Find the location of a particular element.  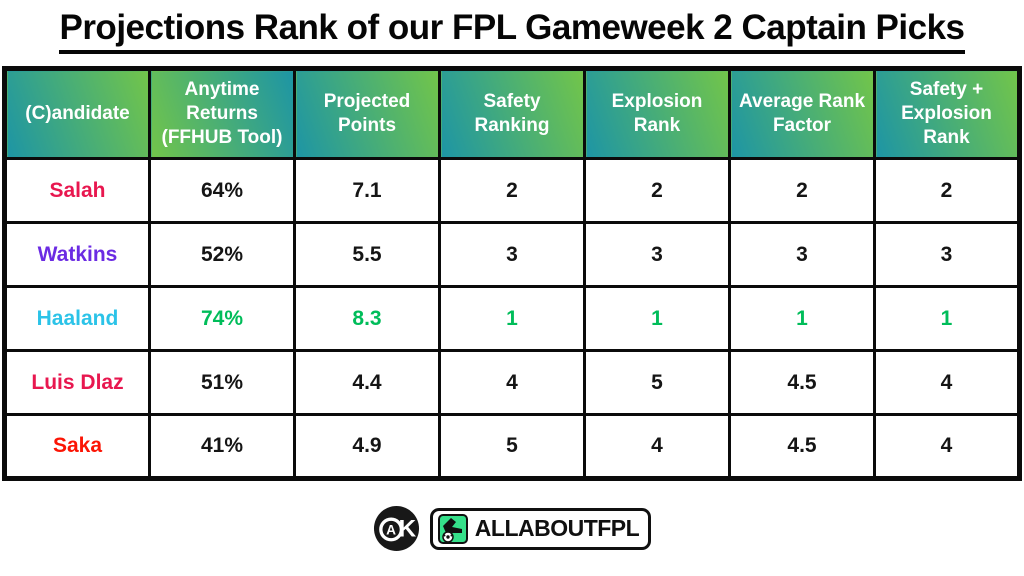

column-header: Projected Points is located at coordinates (367, 113).